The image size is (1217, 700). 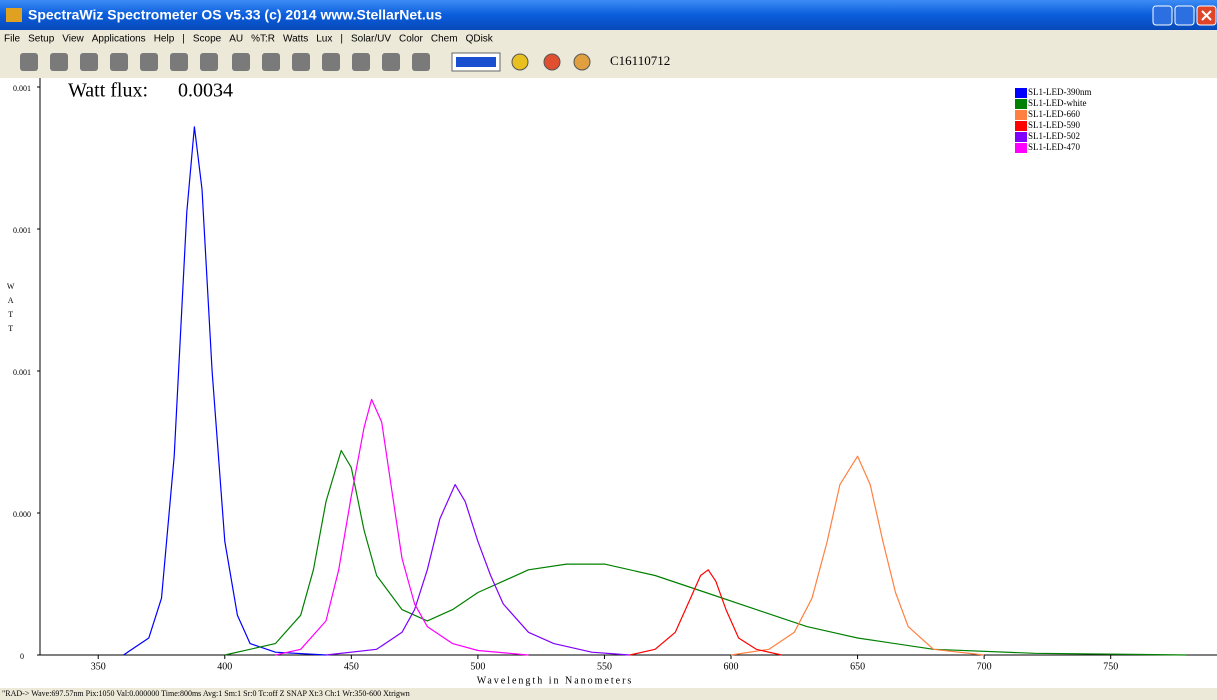 What do you see at coordinates (608, 15) in the screenshot?
I see `title-bar` at bounding box center [608, 15].